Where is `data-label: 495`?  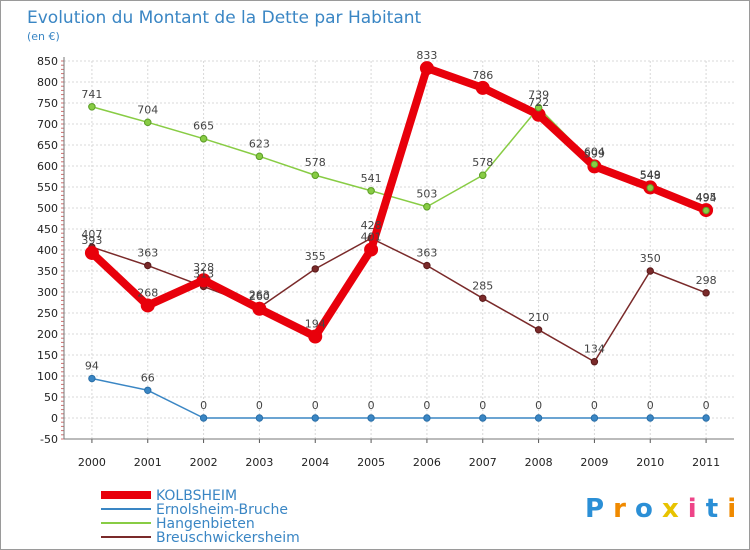 data-label: 495 is located at coordinates (706, 197).